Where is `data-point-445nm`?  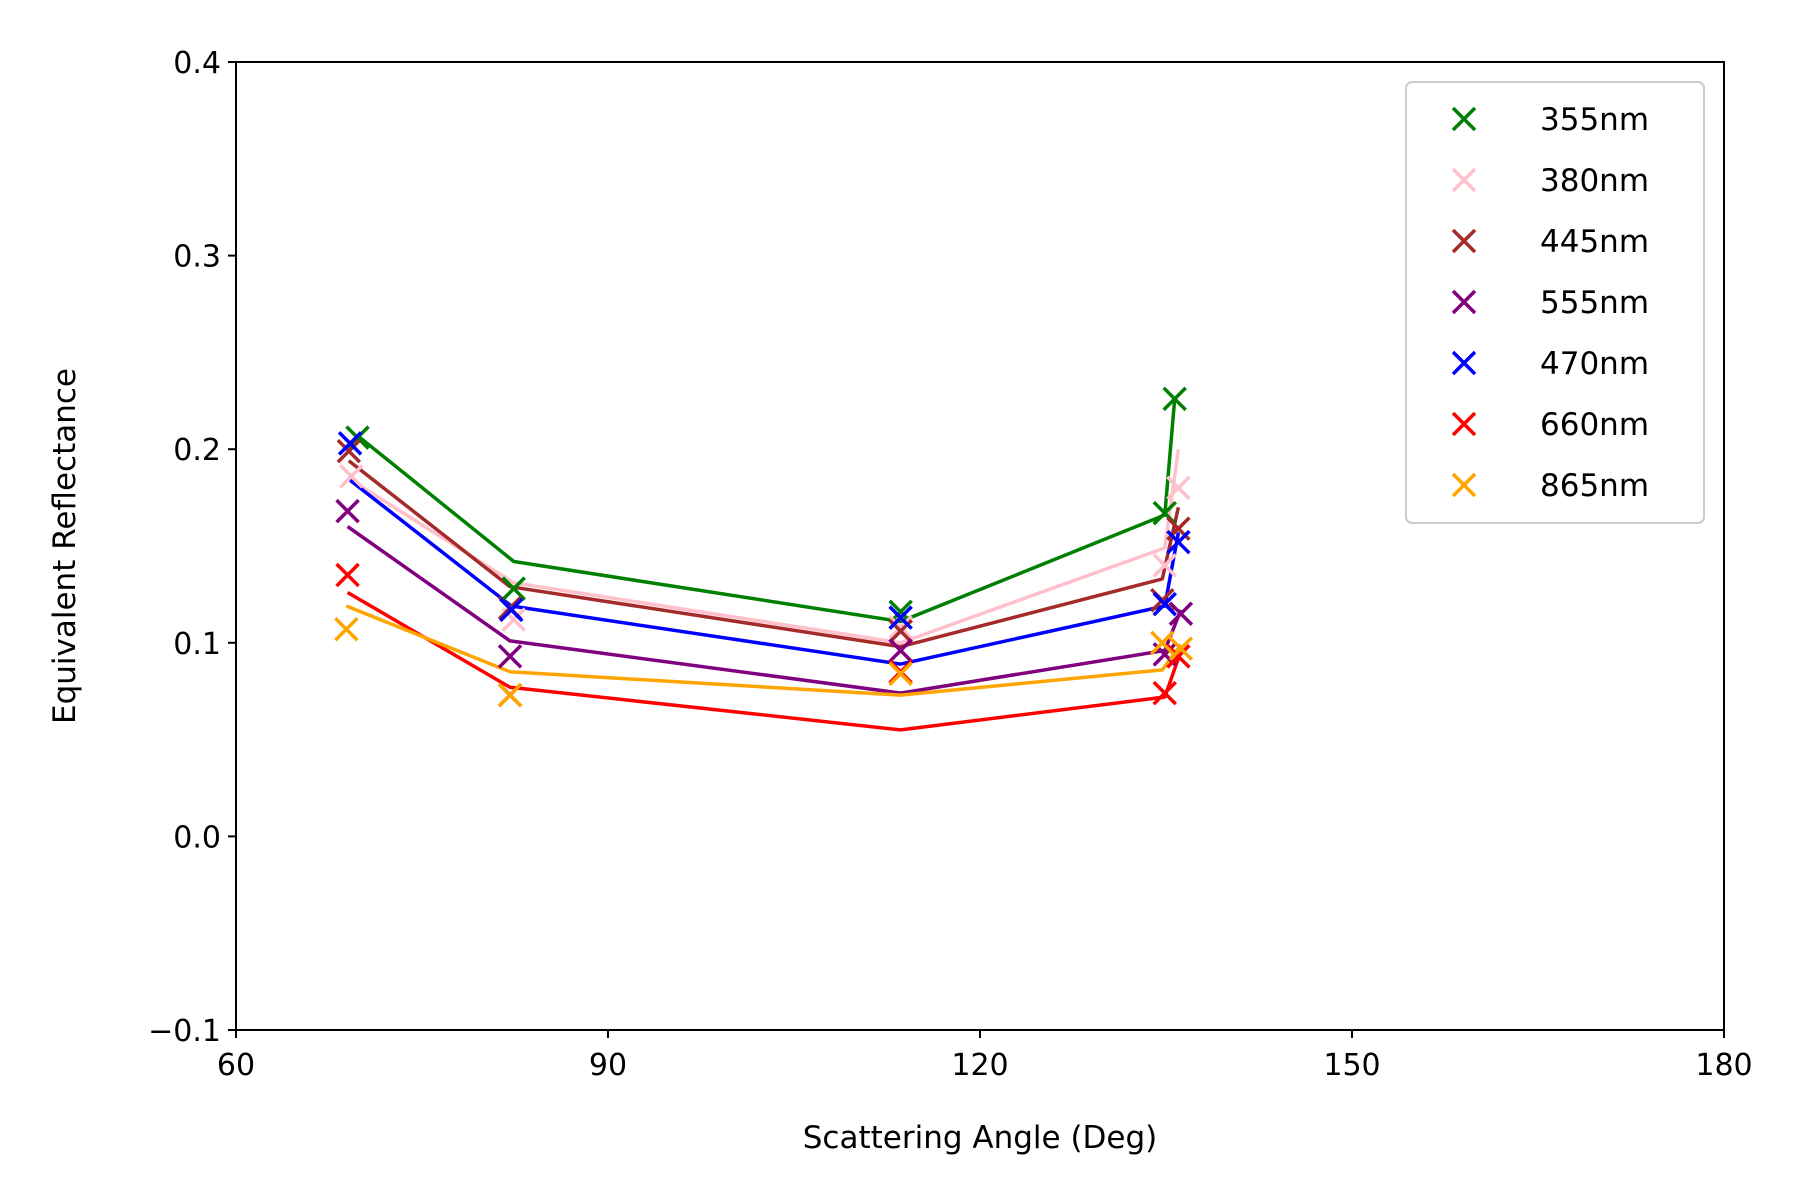 data-point-445nm is located at coordinates (349, 451).